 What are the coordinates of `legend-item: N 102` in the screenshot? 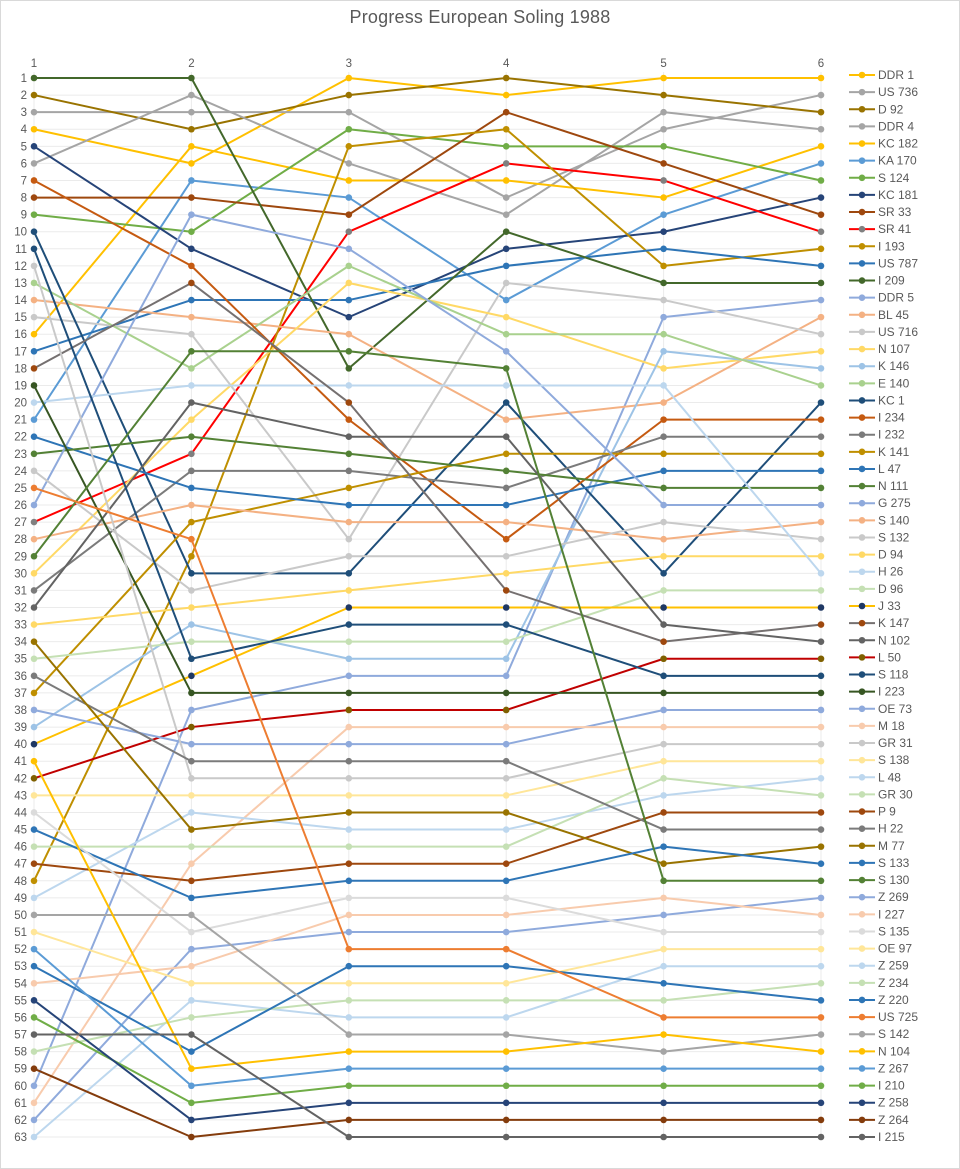 It's located at (879, 640).